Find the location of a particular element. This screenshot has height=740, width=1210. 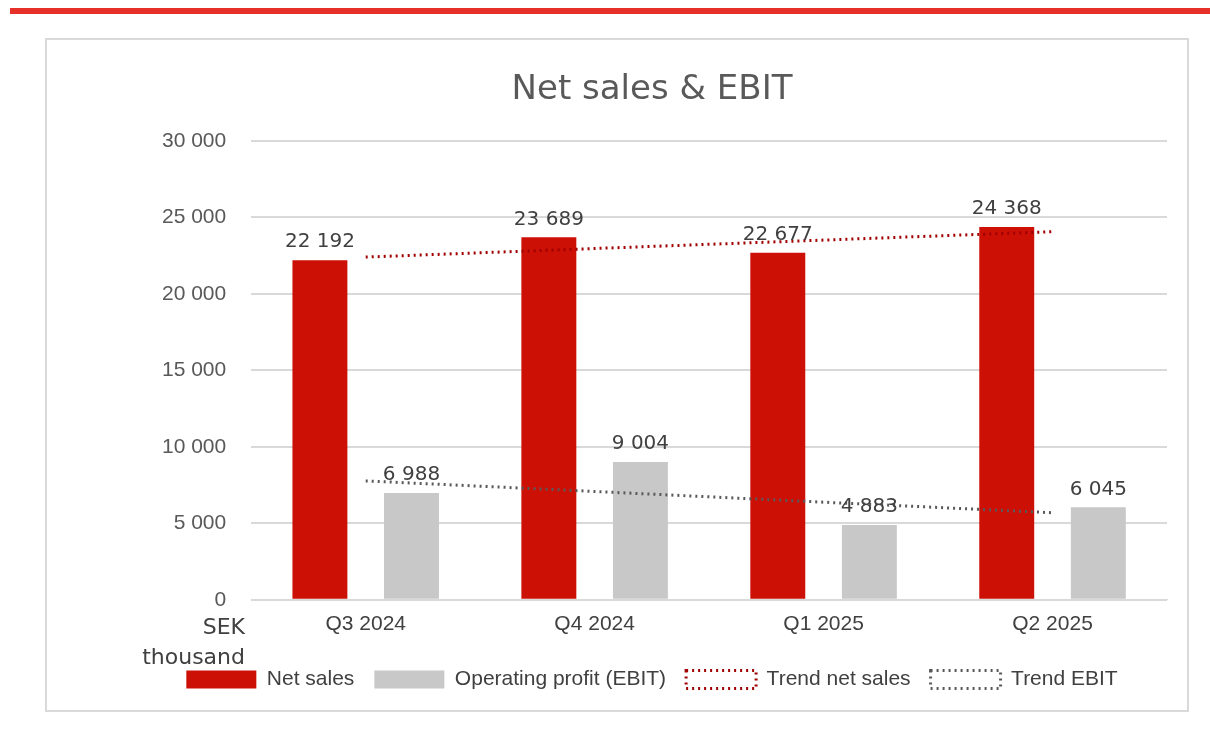

data-label: 6 045 is located at coordinates (1098, 487).